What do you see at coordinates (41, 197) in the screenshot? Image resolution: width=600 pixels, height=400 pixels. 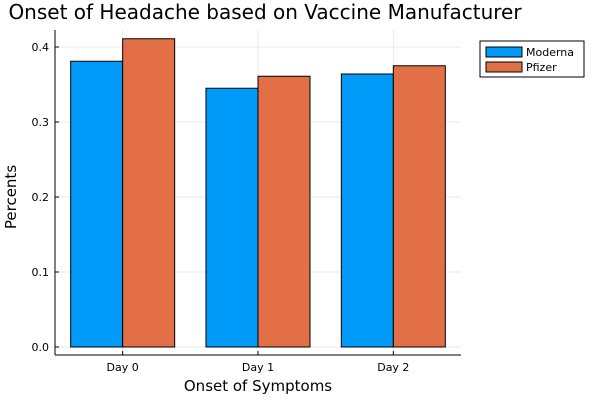 I see `y-tick-label: 0.2` at bounding box center [41, 197].